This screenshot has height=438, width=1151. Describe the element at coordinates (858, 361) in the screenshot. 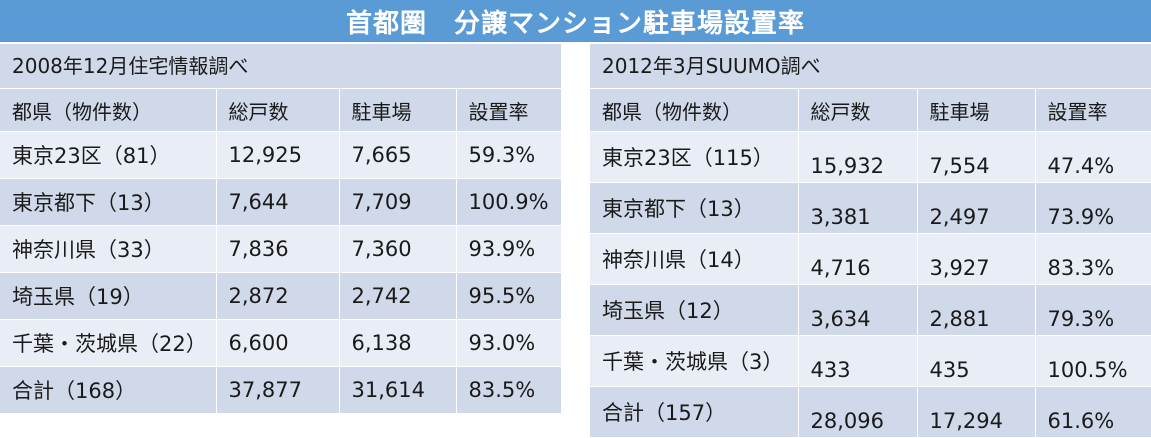

I see `value-cell: 433` at that location.